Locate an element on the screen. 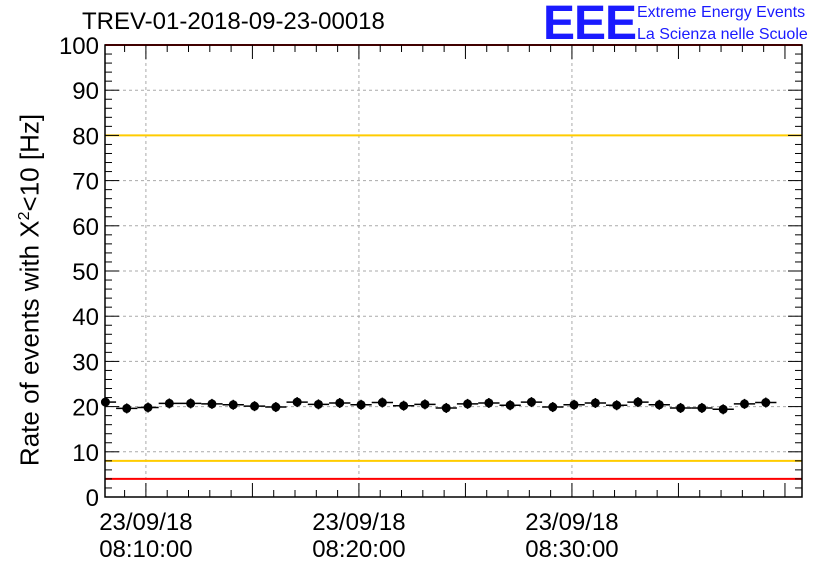 Image resolution: width=836 pixels, height=572 pixels. x-tick-label-time: 08:10:00 is located at coordinates (145, 549).